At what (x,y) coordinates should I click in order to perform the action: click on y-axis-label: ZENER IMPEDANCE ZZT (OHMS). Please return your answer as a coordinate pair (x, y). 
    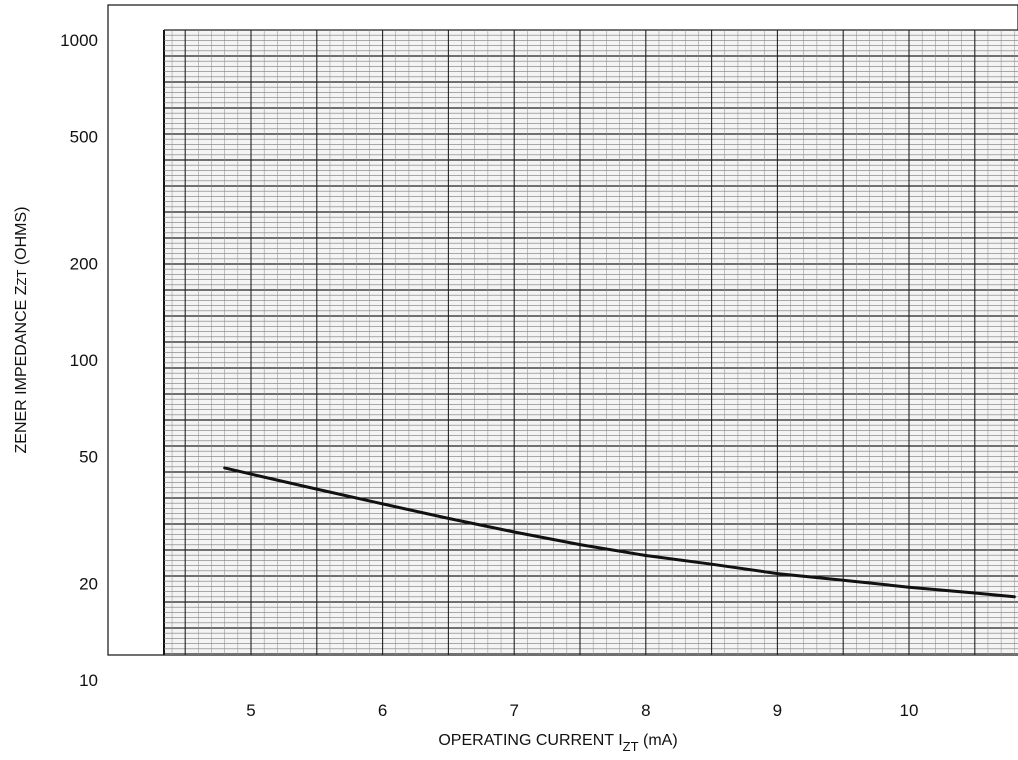
    Looking at the image, I should click on (21, 329).